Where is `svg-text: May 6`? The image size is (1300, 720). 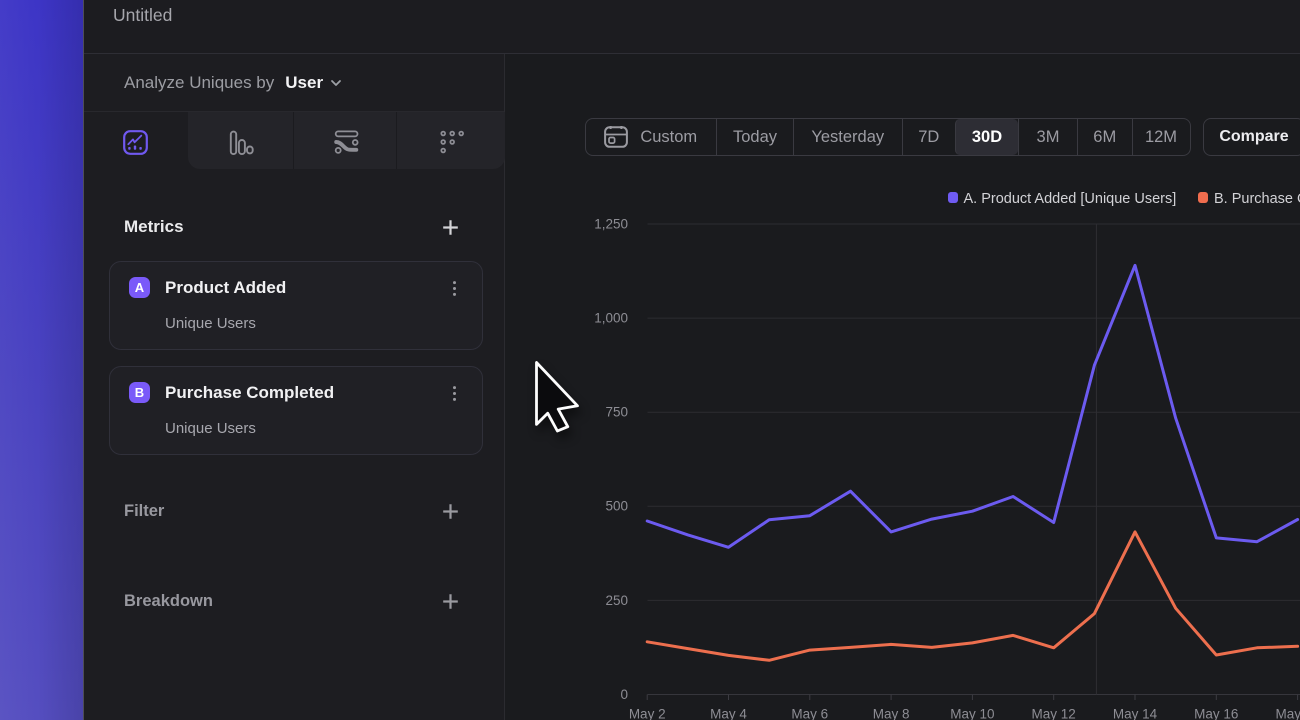 svg-text: May 6 is located at coordinates (809, 713).